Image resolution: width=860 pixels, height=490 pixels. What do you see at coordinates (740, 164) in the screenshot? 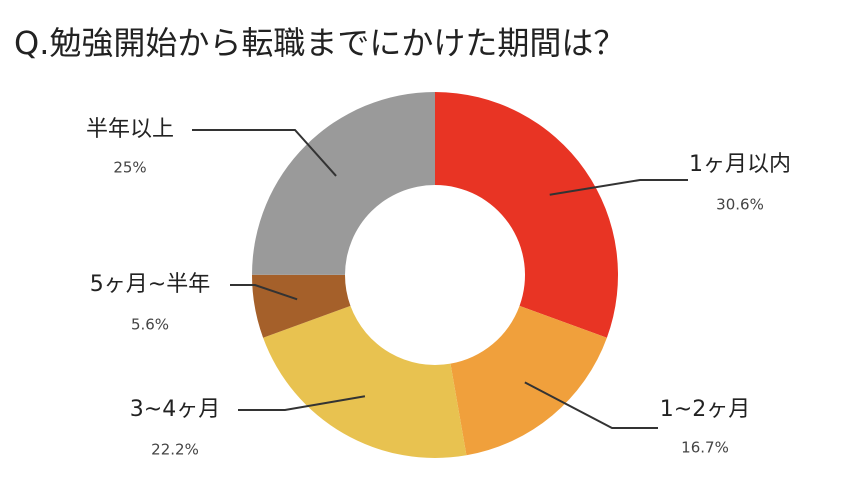
I see `slice-label: 1ヶ月以内` at bounding box center [740, 164].